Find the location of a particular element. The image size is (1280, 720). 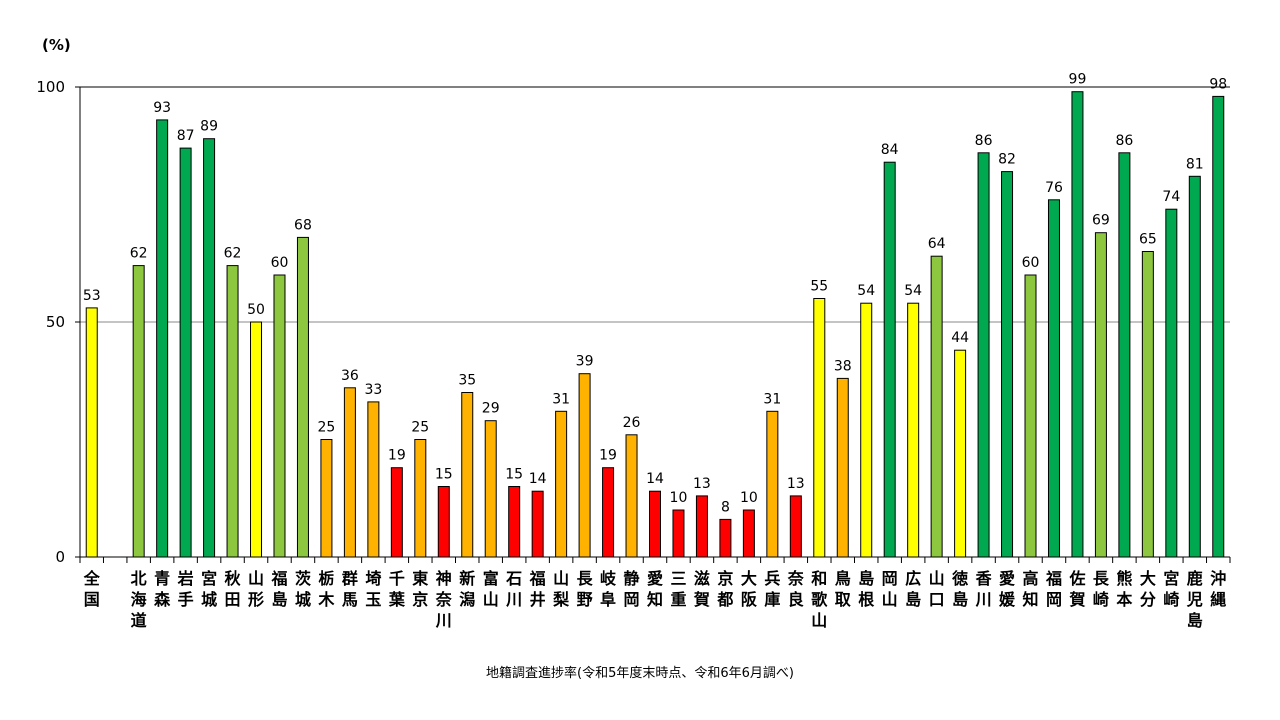

value-label: 14 is located at coordinates (655, 479).